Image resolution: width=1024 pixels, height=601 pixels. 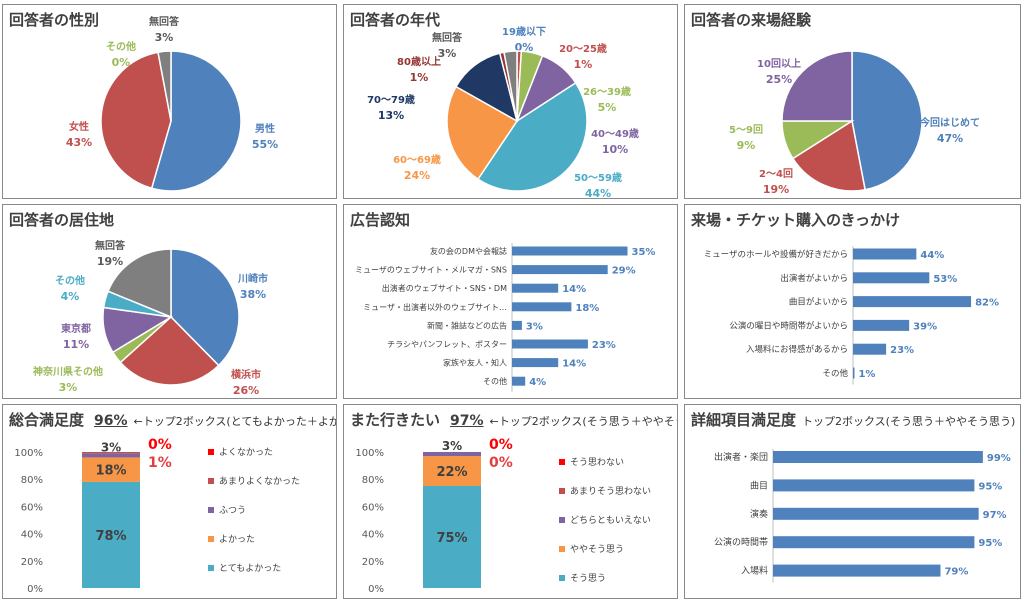 I want to click on trigger-value-item-6: 1%, so click(x=866, y=374).